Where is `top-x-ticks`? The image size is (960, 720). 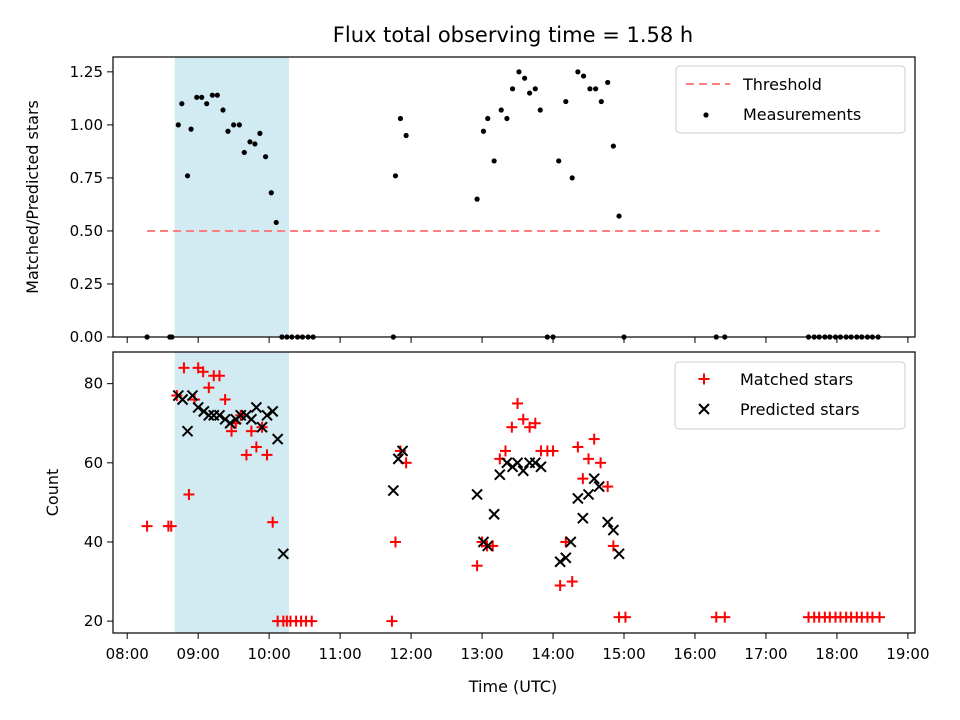
top-x-ticks is located at coordinates (517, 340).